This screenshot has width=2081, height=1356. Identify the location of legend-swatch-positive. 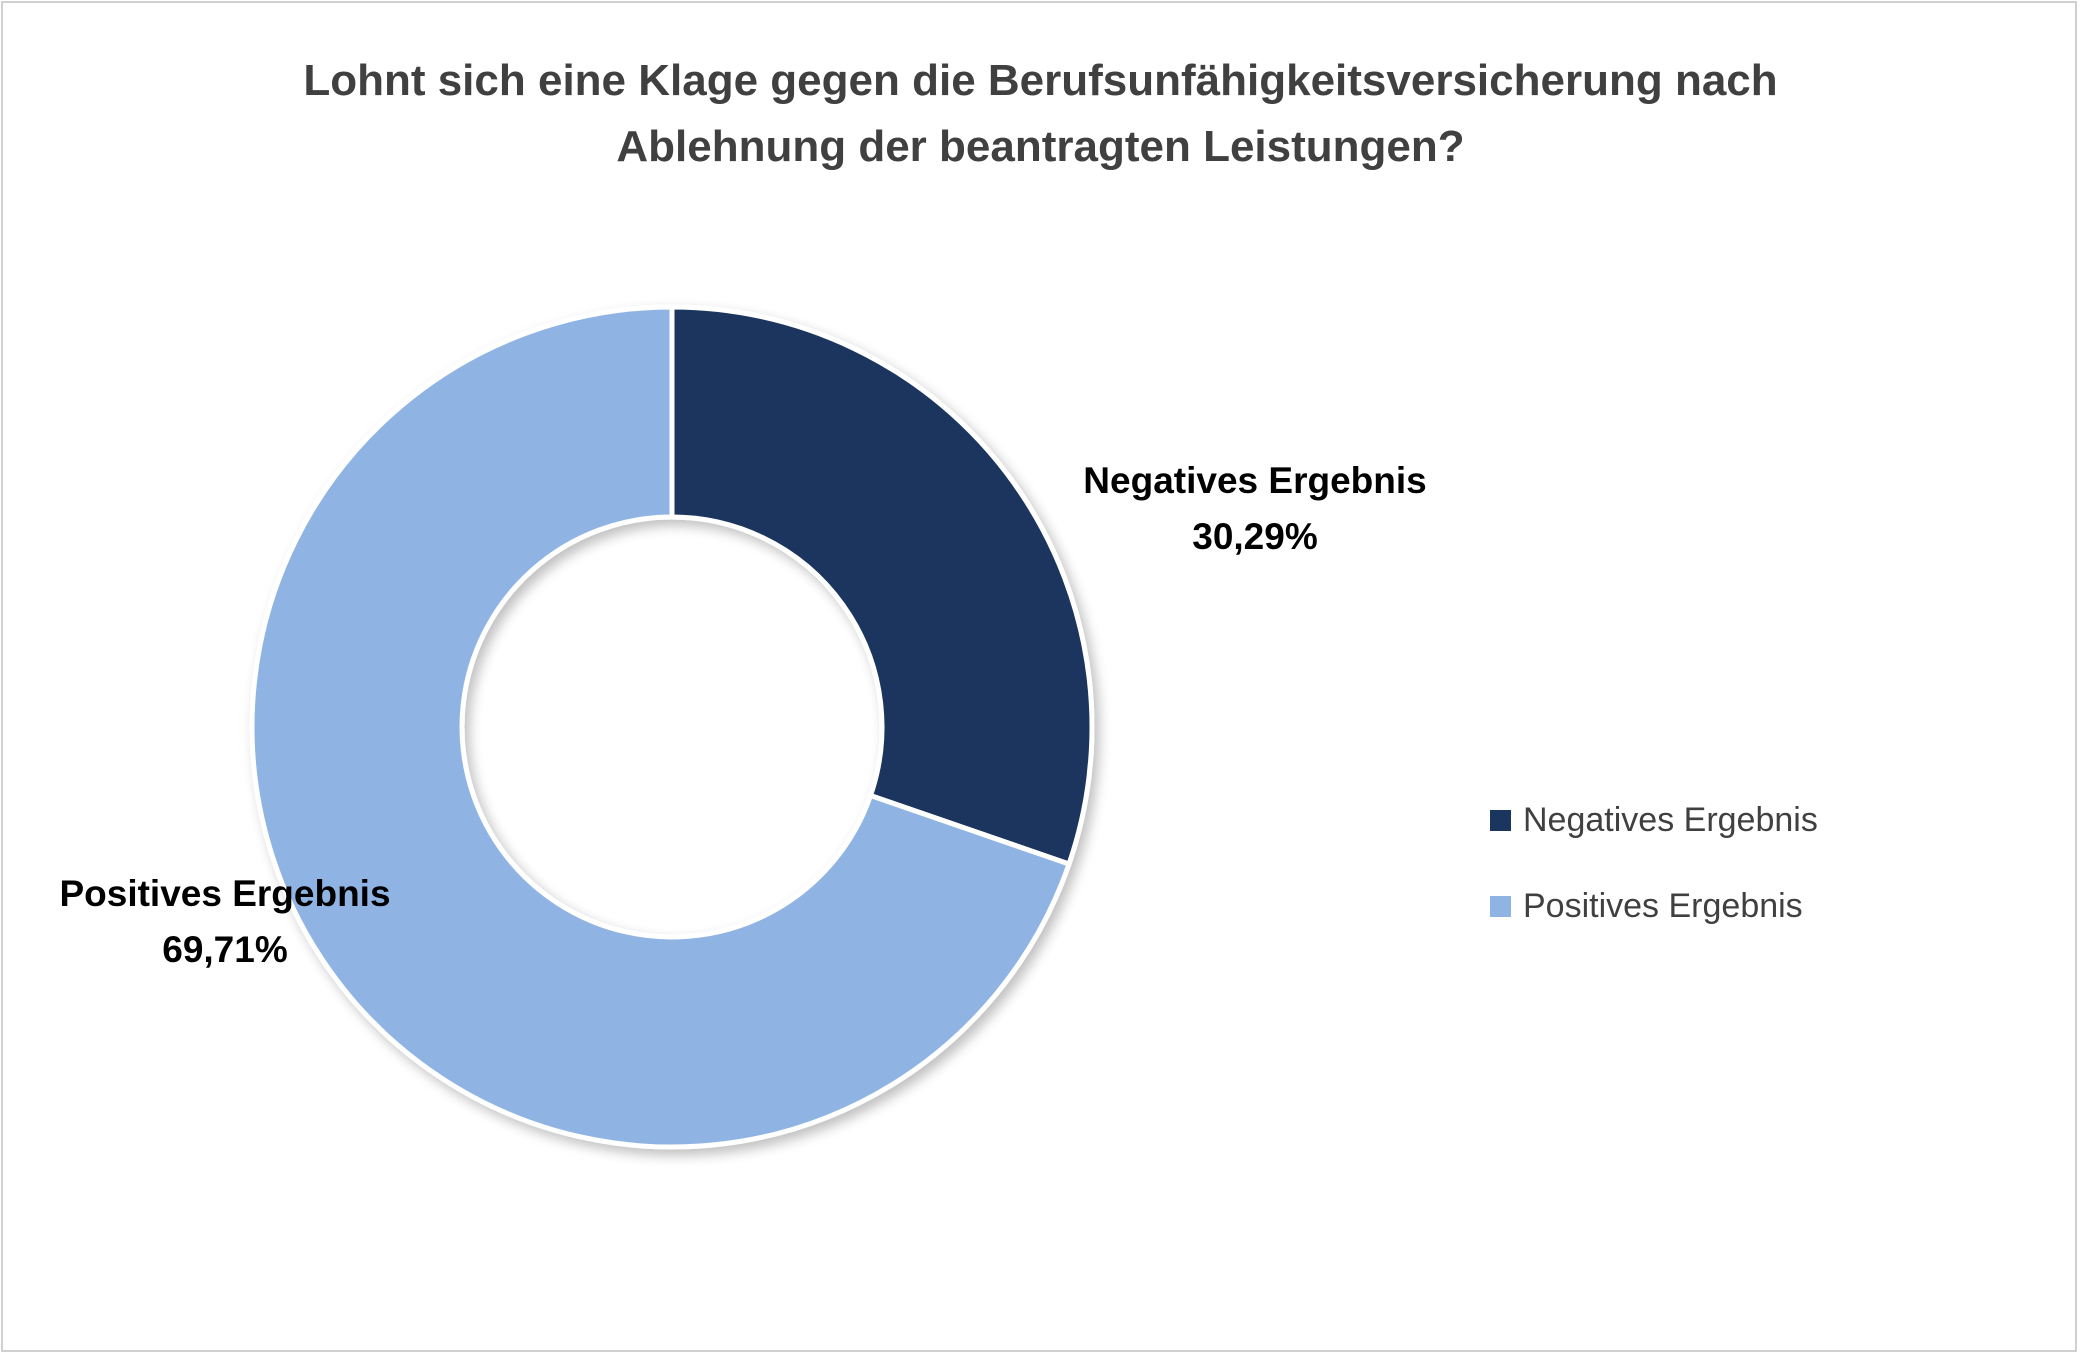
(1500, 906).